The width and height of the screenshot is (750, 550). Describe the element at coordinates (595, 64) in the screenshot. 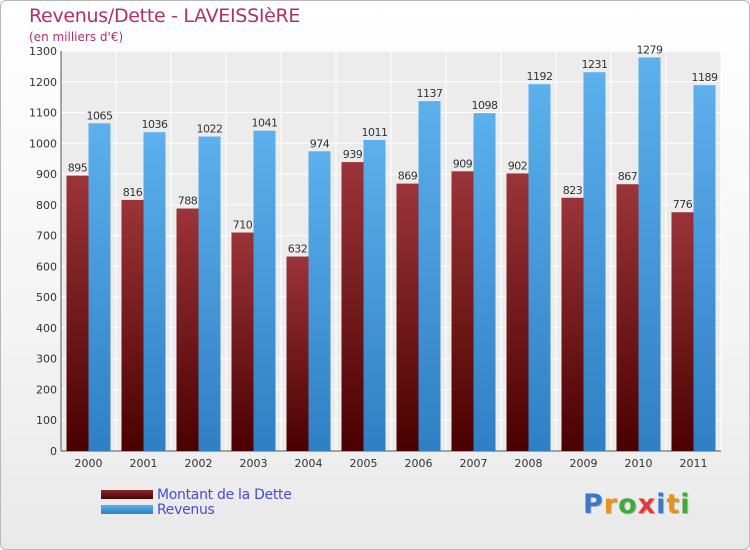

I see `data-label-revenus: 1231` at that location.